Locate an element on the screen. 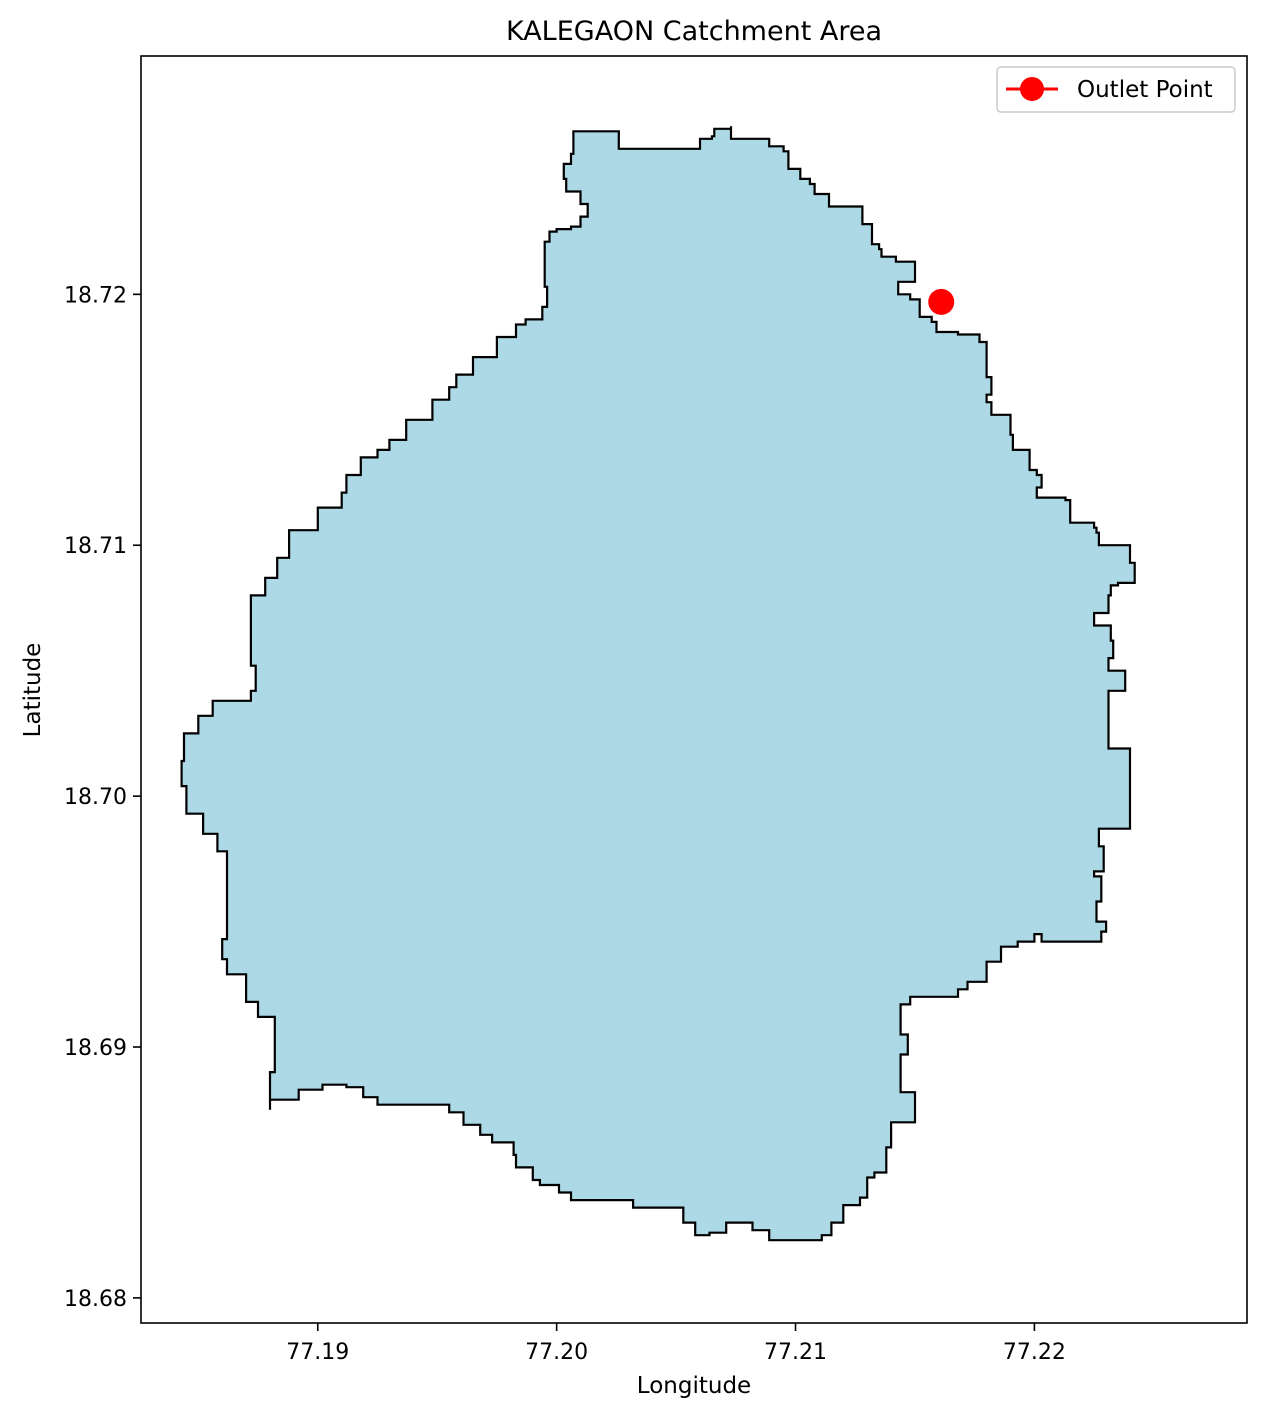 The width and height of the screenshot is (1265, 1421). y-tick-label: 18.72 is located at coordinates (95, 295).